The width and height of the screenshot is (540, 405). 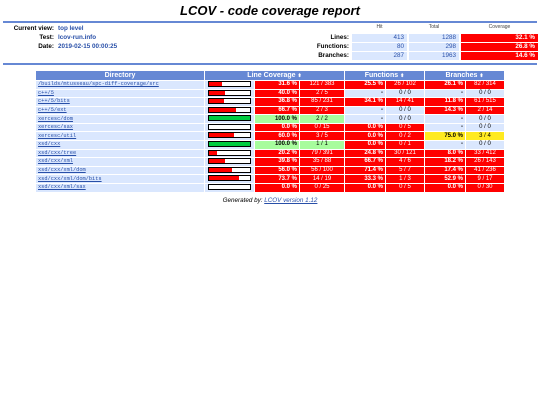 I want to click on line-coverage-fraction: 2 / 2, so click(x=322, y=119).